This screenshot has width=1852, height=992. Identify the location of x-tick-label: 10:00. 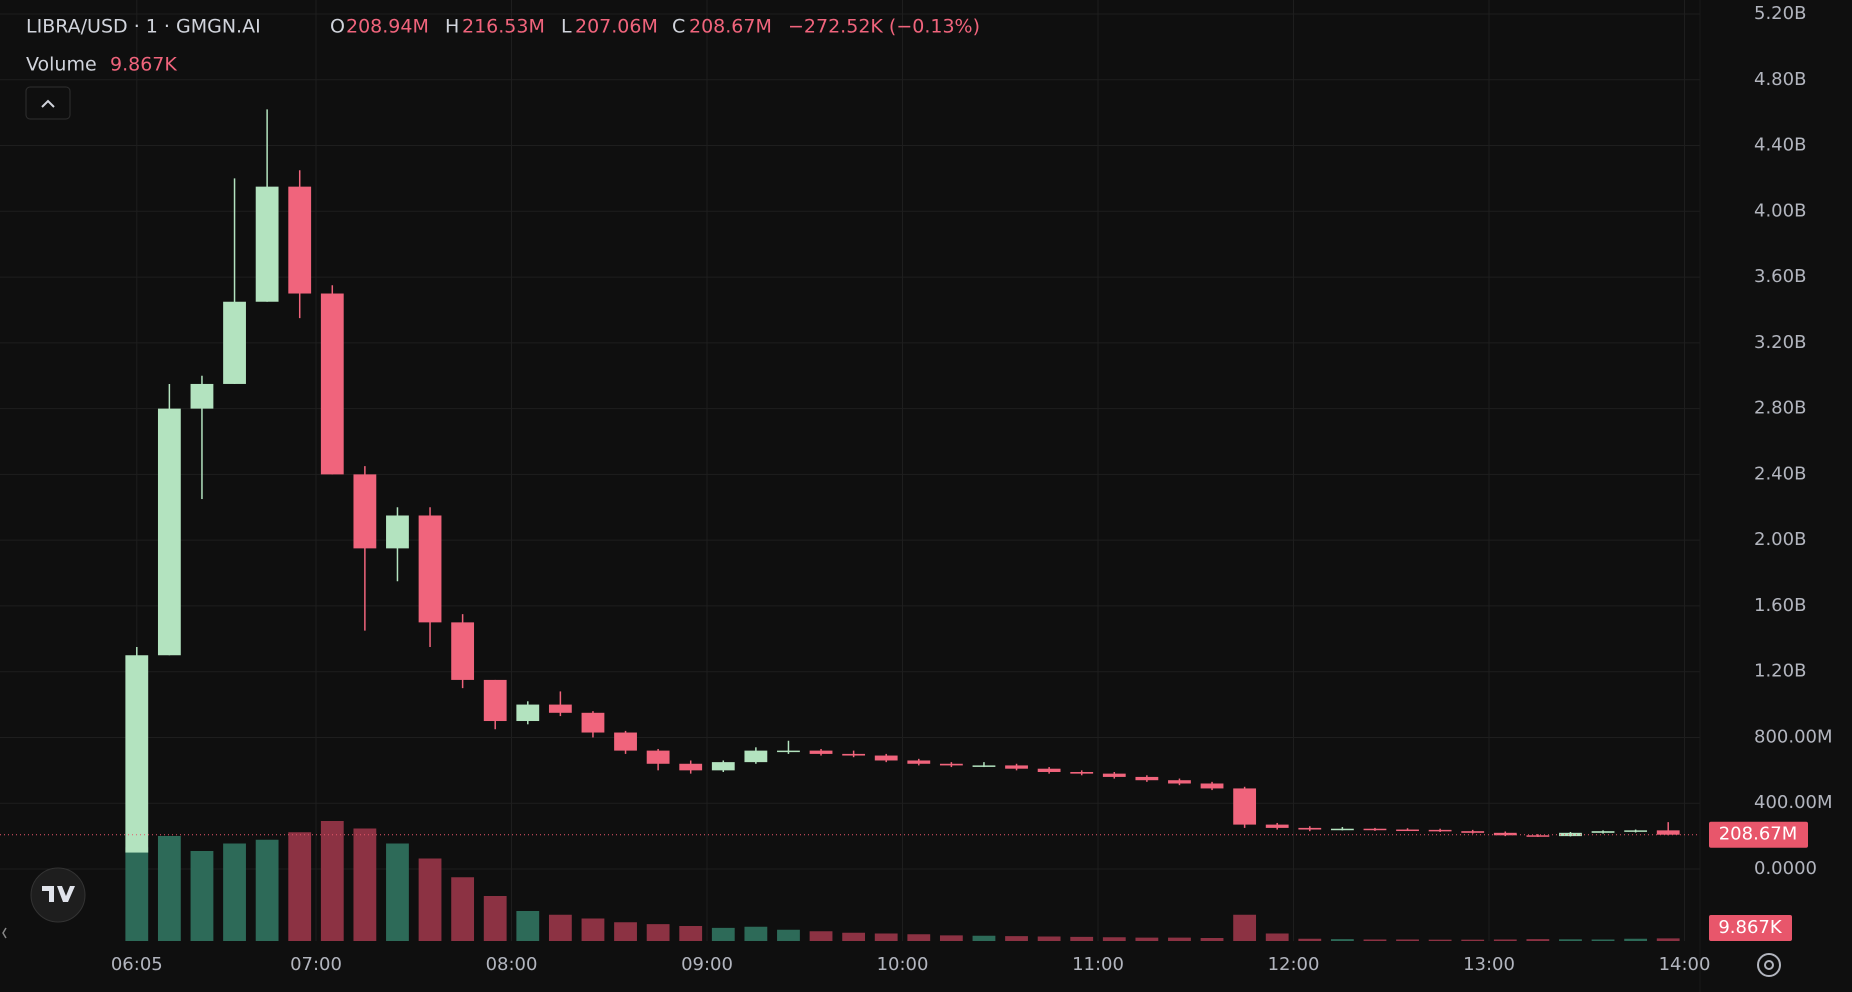
(903, 964).